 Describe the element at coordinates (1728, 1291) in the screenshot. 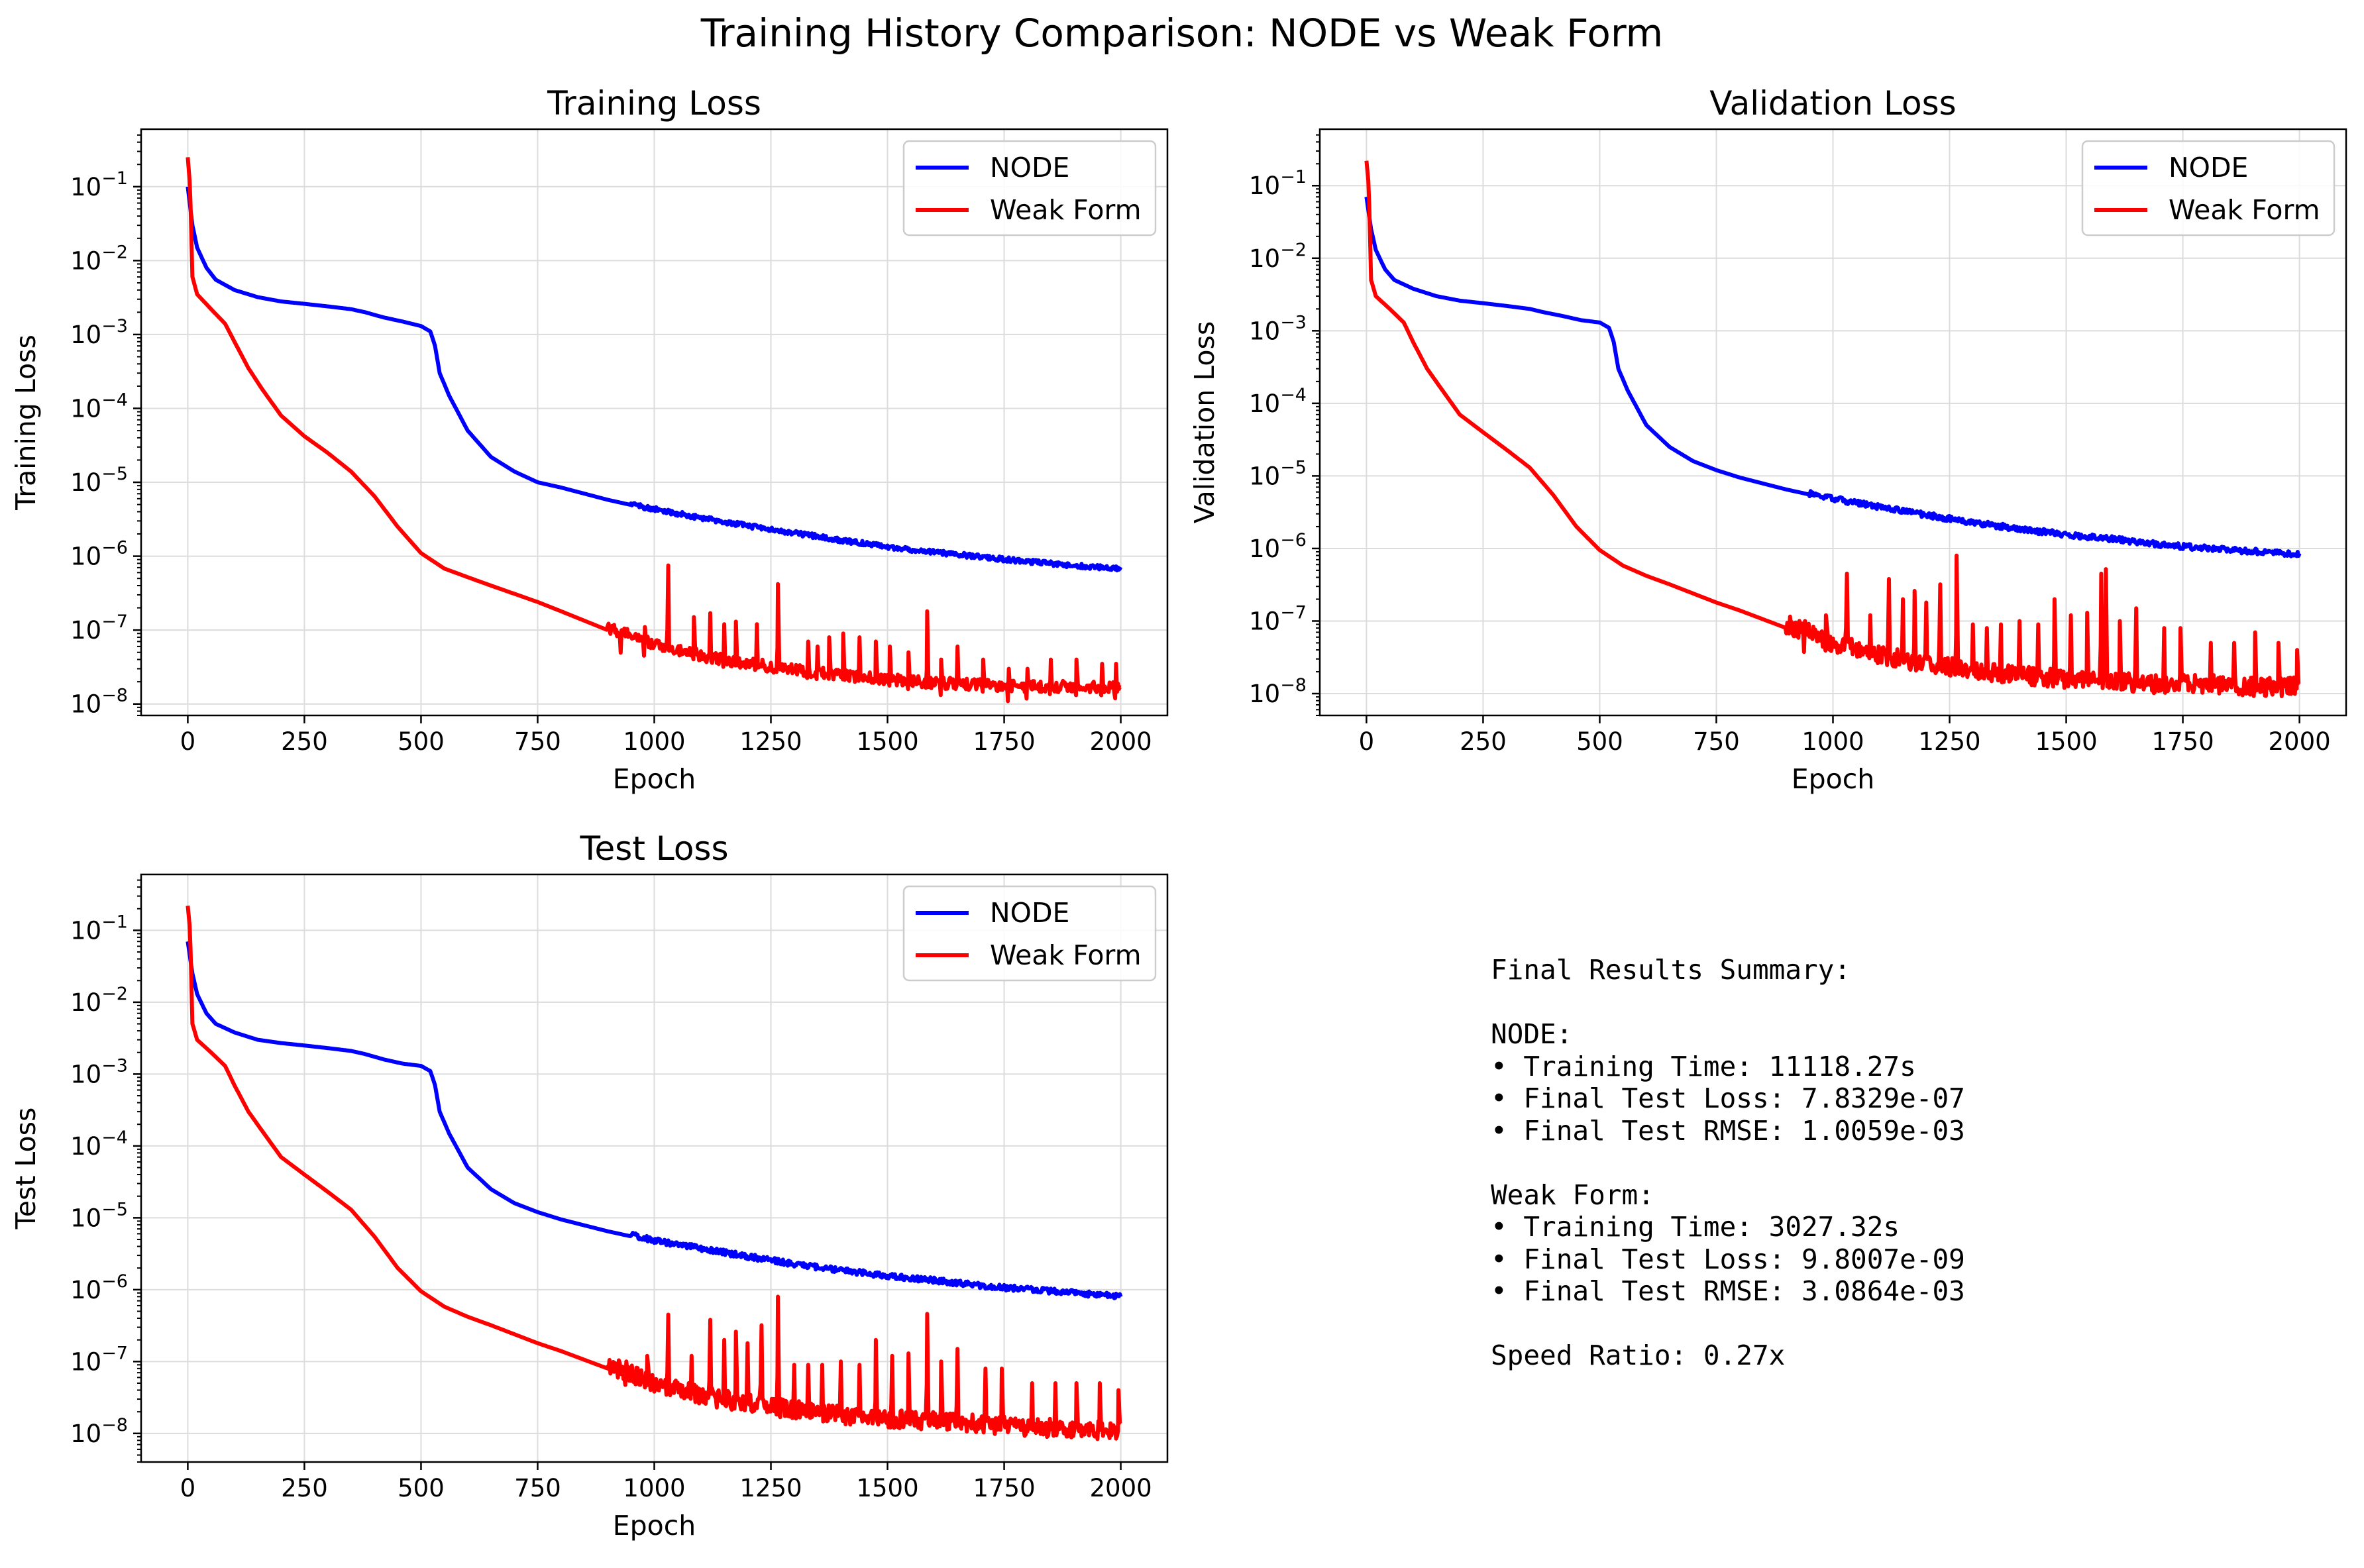

I see `summary-line: • Final Test RMSE: 3.0864e-03` at that location.